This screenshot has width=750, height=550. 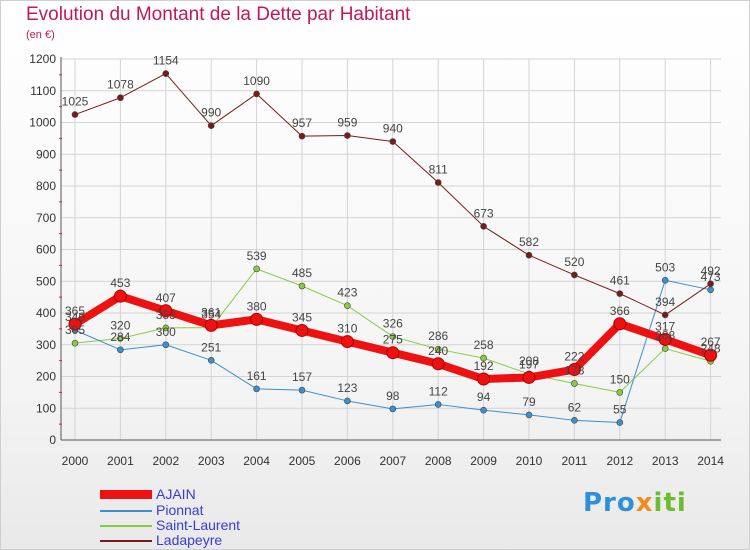 I want to click on data-label: 150, so click(x=620, y=379).